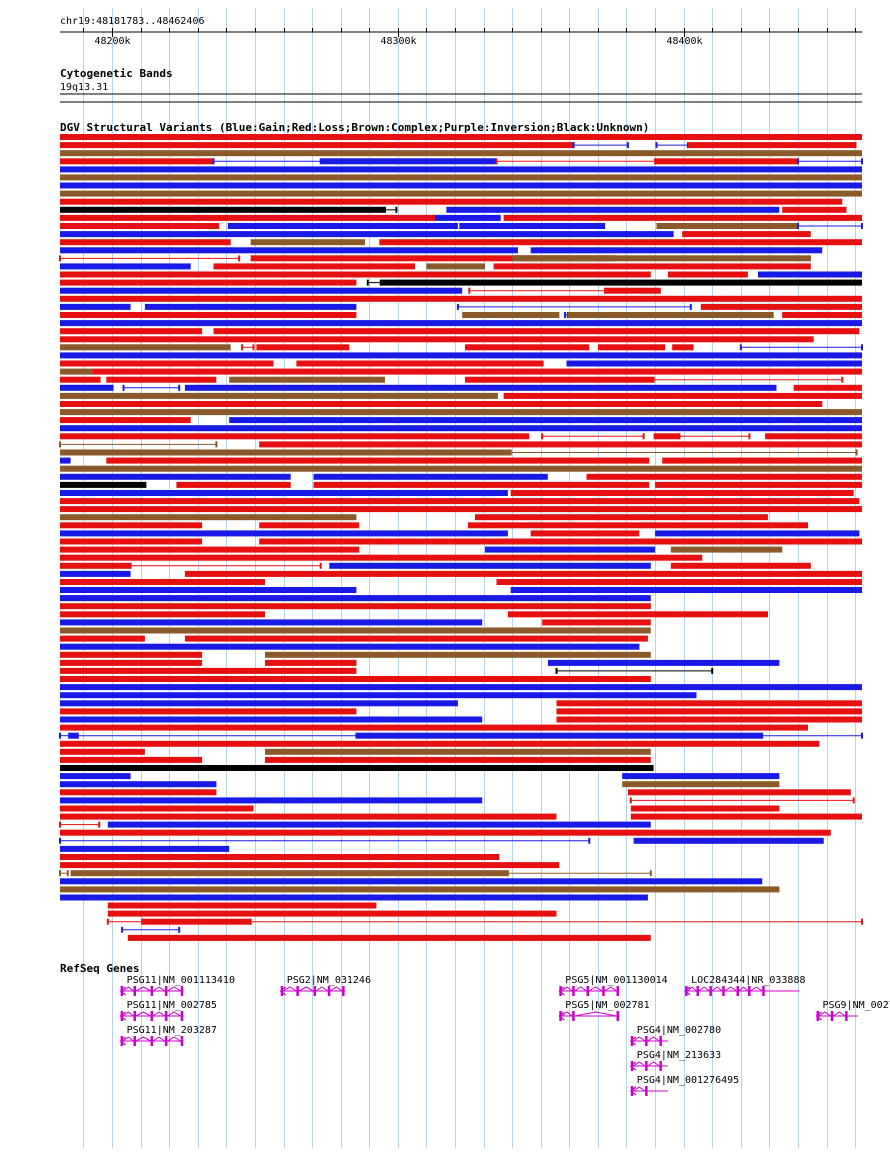 The height and width of the screenshot is (1152, 890). Describe the element at coordinates (688, 1080) in the screenshot. I see `gene-label: PSG4|NM_001276495` at that location.